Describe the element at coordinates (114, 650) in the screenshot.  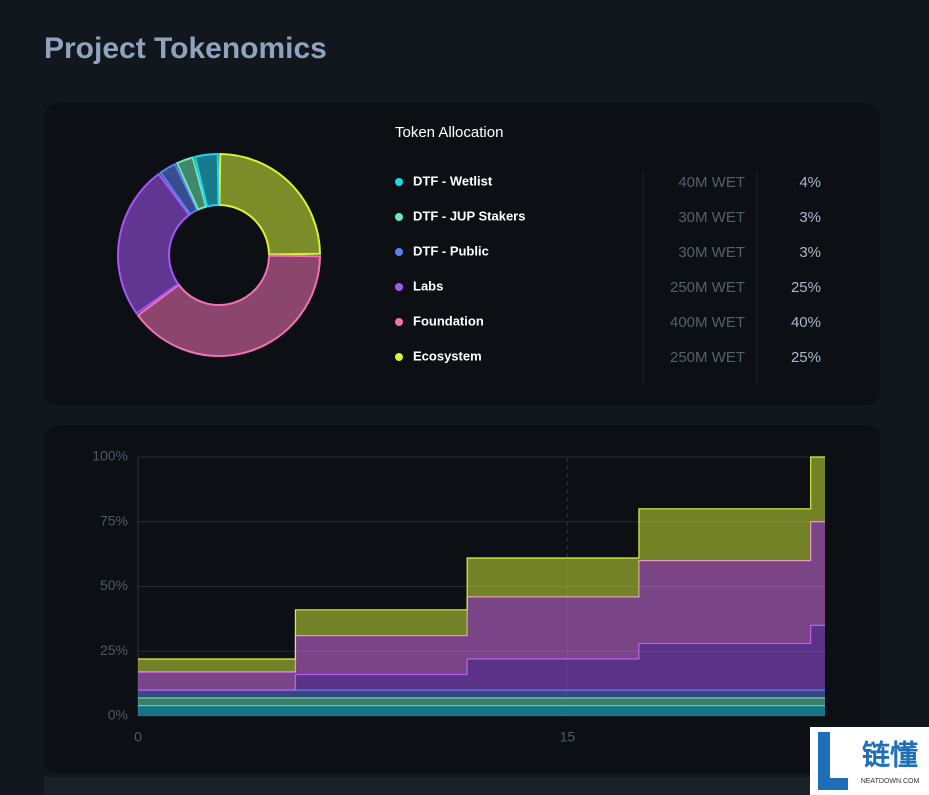
I see `y-tick-label: 25%` at that location.